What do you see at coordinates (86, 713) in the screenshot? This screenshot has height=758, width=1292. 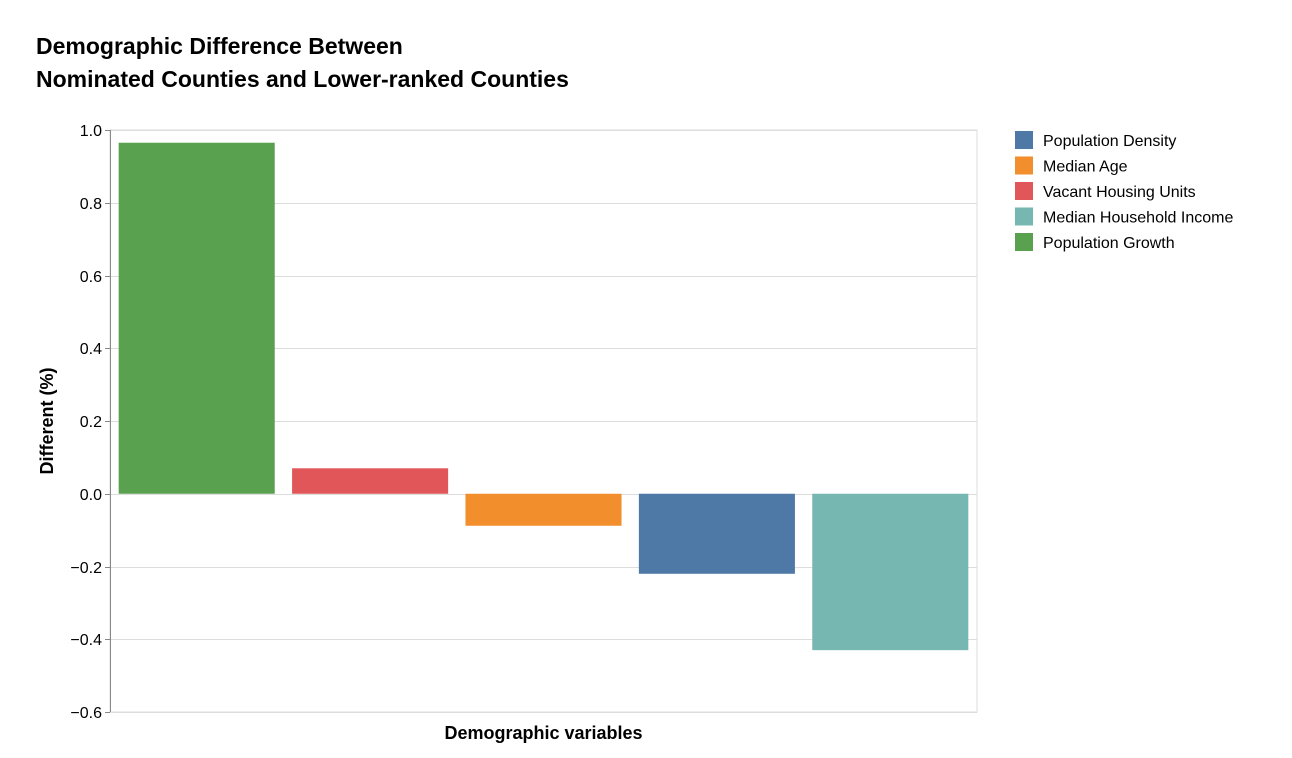 I see `y-tick-label: −0.6` at bounding box center [86, 713].